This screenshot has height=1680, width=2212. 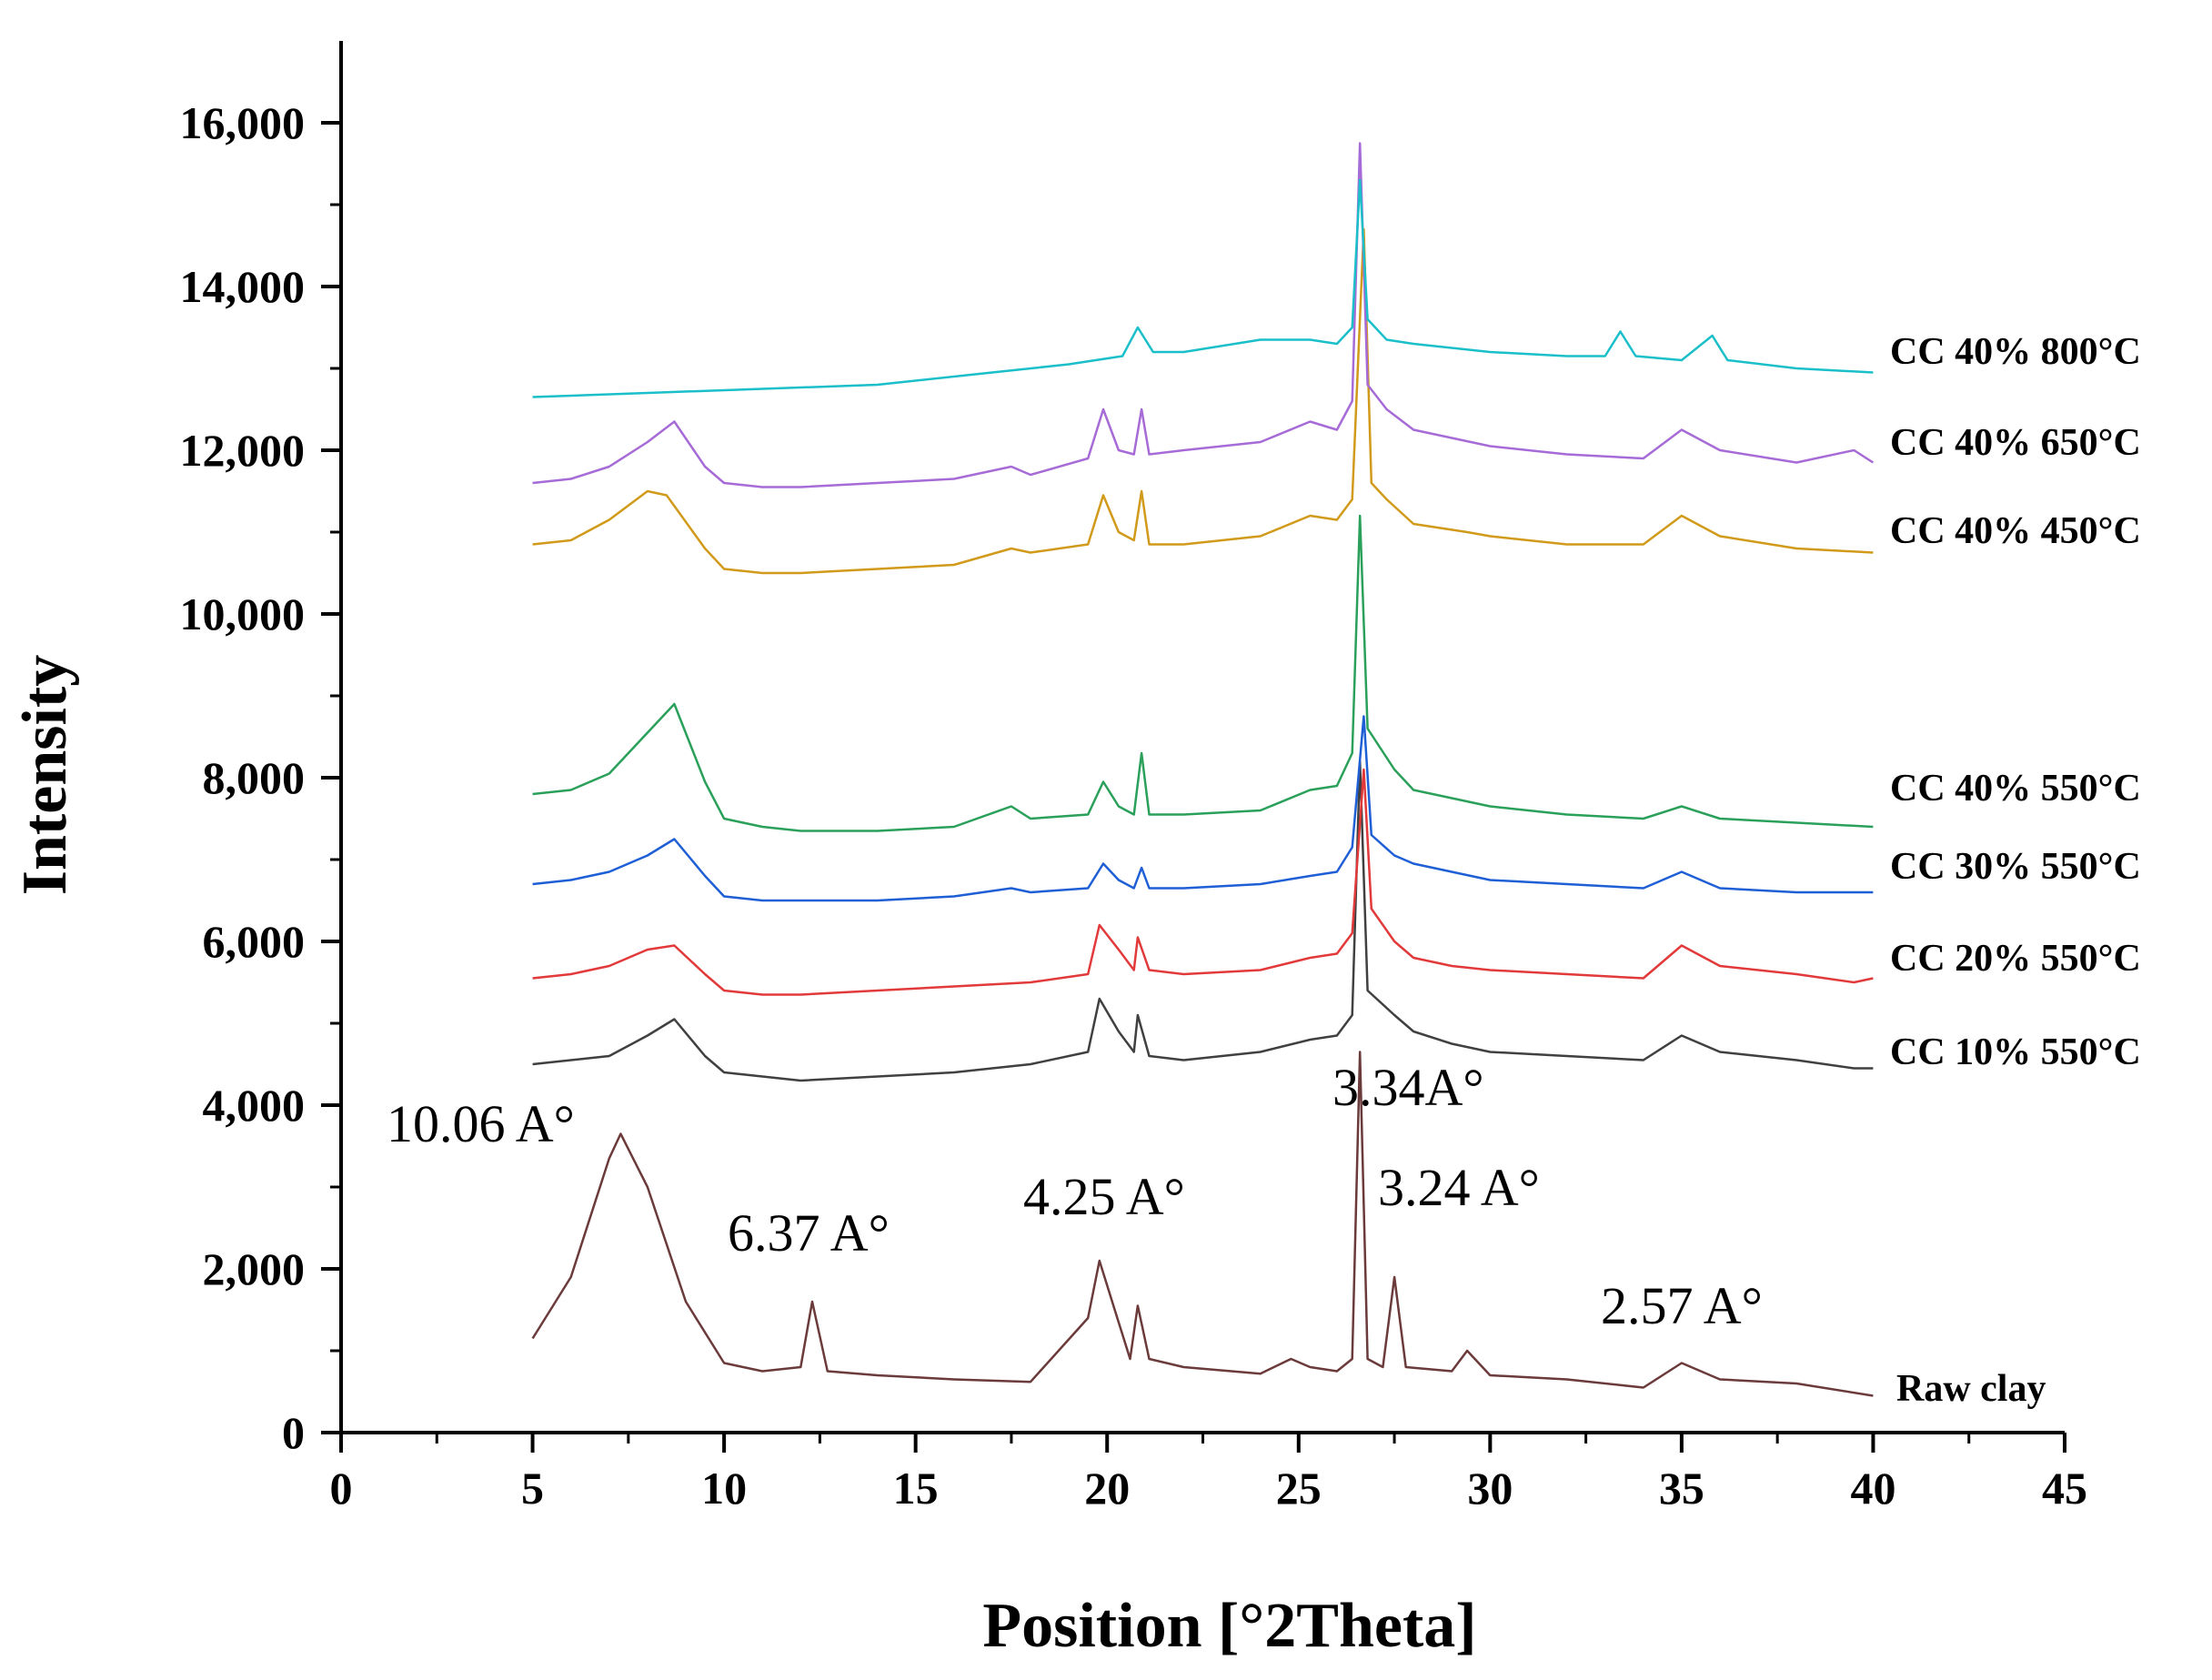 I want to click on series-line-cc-40-800-c, so click(x=1203, y=288).